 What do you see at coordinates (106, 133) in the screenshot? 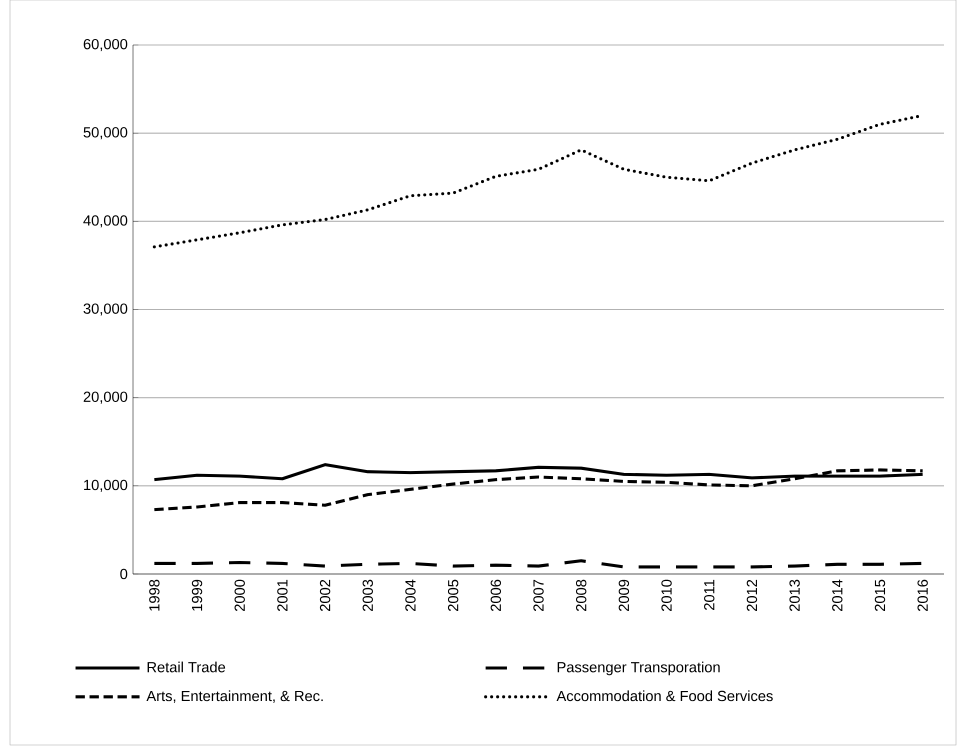
I see `y-tick-label: 50,000` at bounding box center [106, 133].